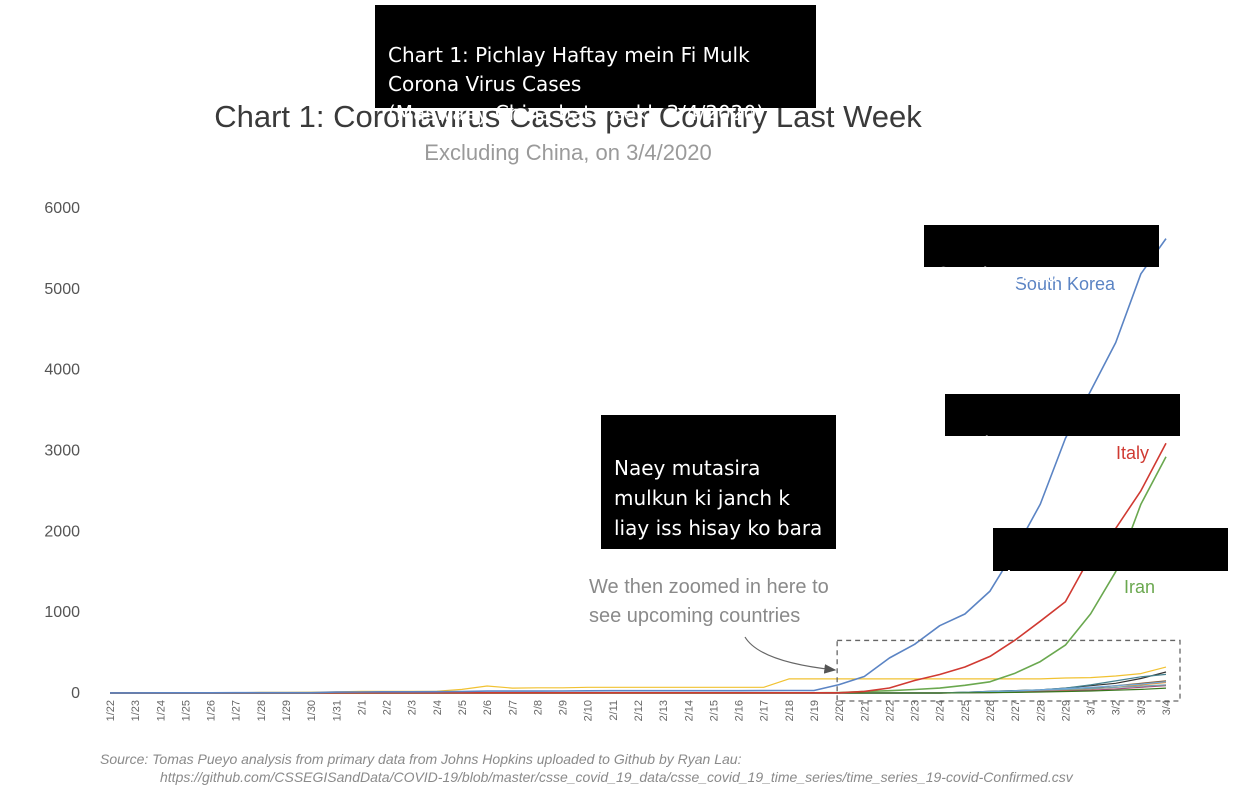  I want to click on y-tick-label: 0, so click(75, 693).